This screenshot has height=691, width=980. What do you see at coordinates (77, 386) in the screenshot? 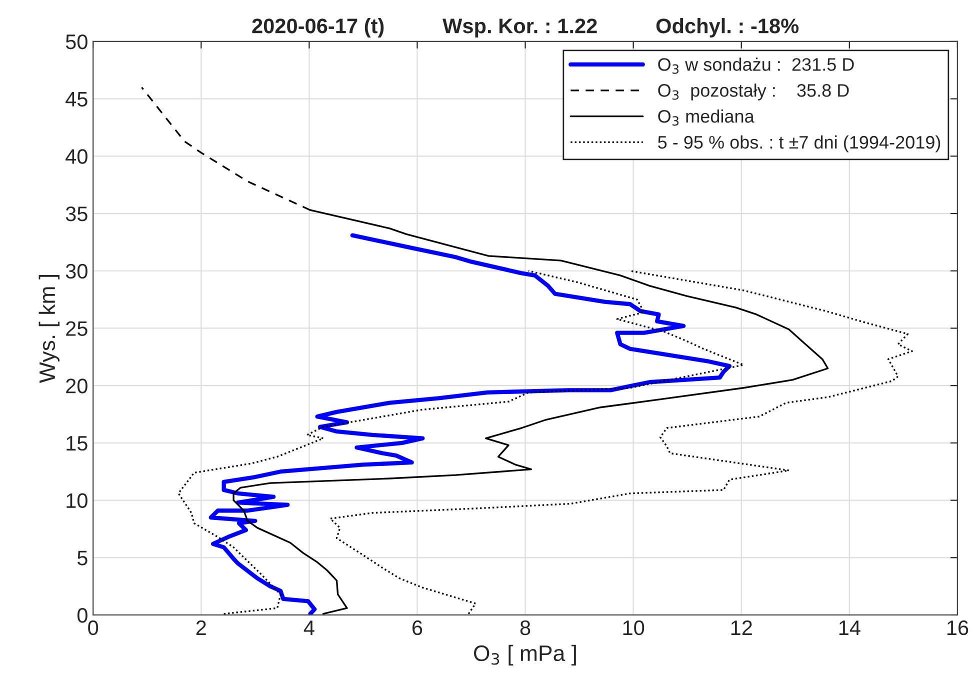
I see `y-tick-label: 20` at bounding box center [77, 386].